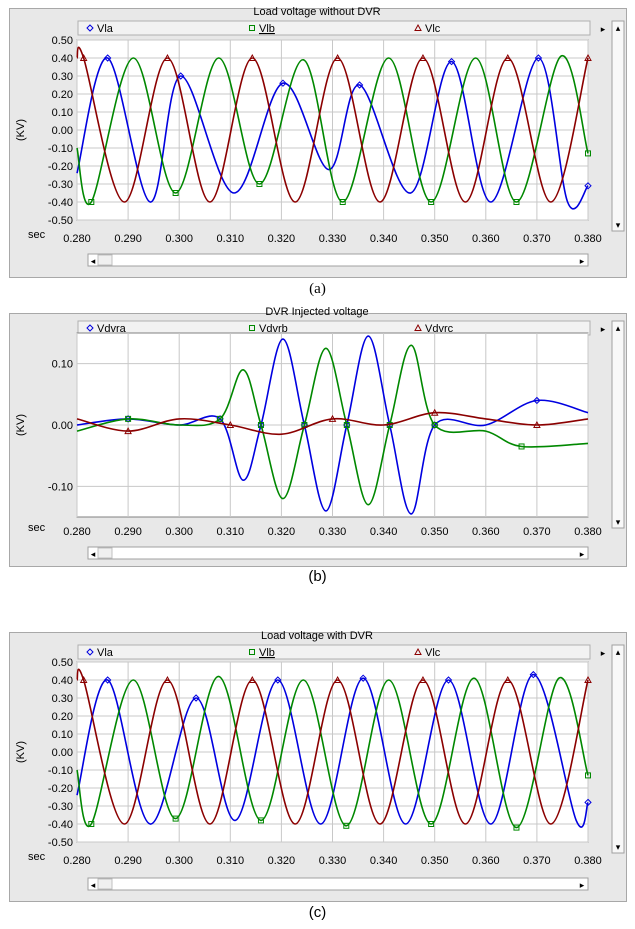  What do you see at coordinates (62, 77) in the screenshot?
I see `y-tick-a: 0.30` at bounding box center [62, 77].